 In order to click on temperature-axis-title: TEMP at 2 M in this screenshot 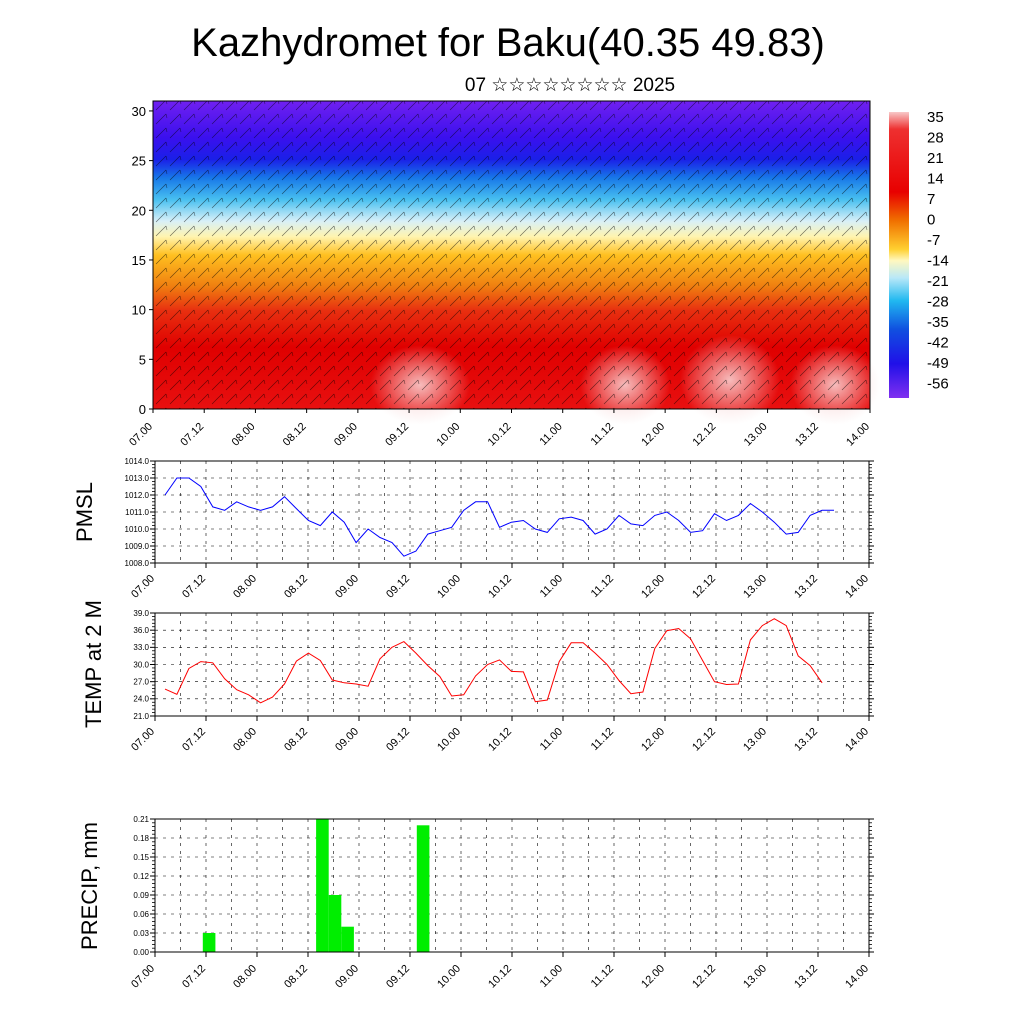, I will do `click(93, 664)`.